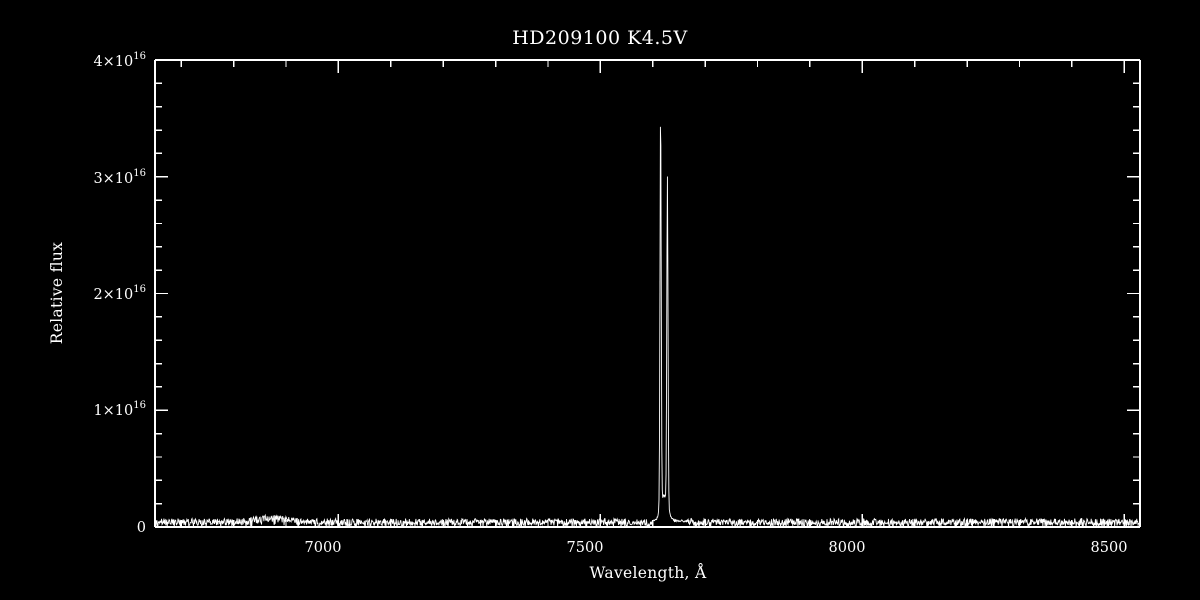 This screenshot has height=600, width=1200. I want to click on y-axis-label: Relative flux, so click(57, 293).